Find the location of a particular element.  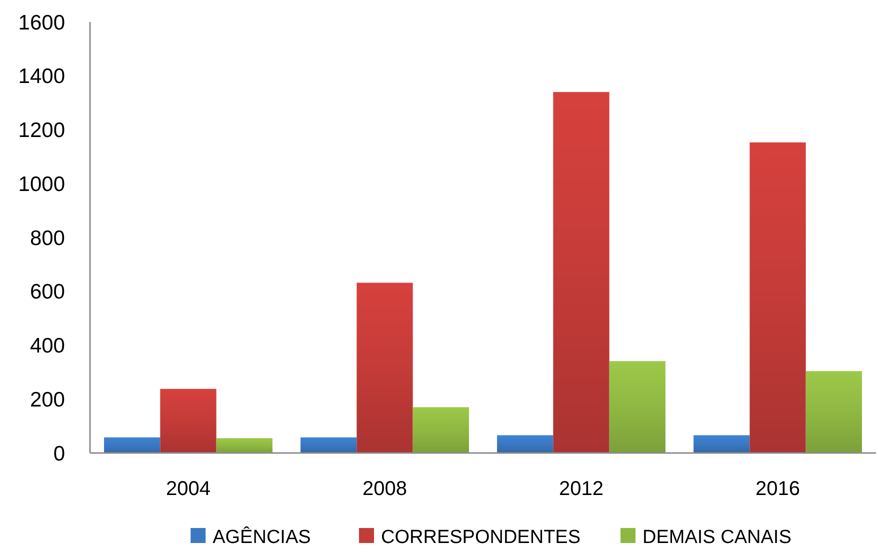

x-tick-label: 2004 is located at coordinates (188, 489).